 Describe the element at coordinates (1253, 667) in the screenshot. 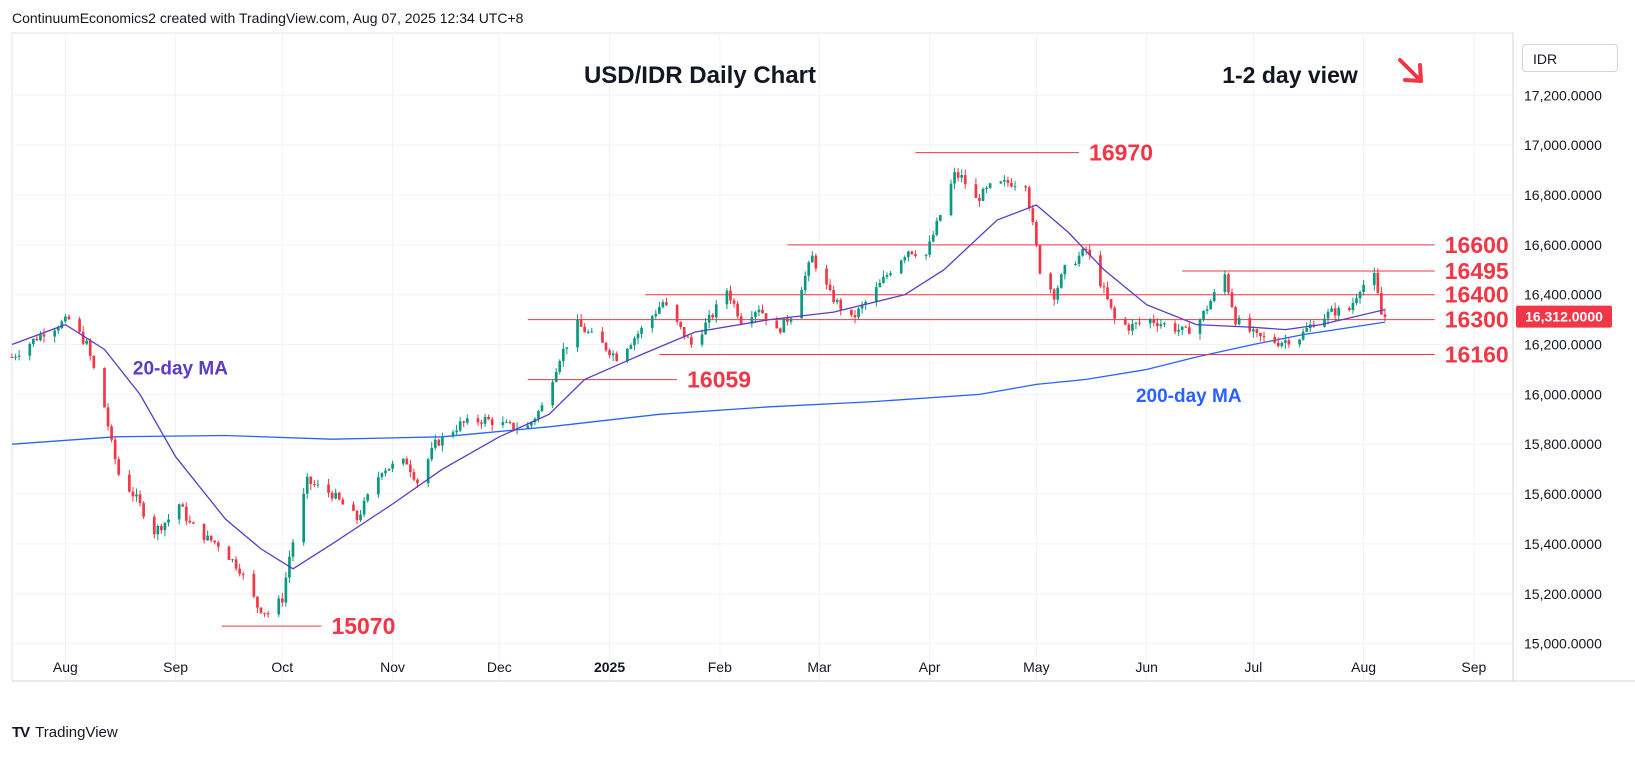

I see `time-tick-label: Jul` at that location.